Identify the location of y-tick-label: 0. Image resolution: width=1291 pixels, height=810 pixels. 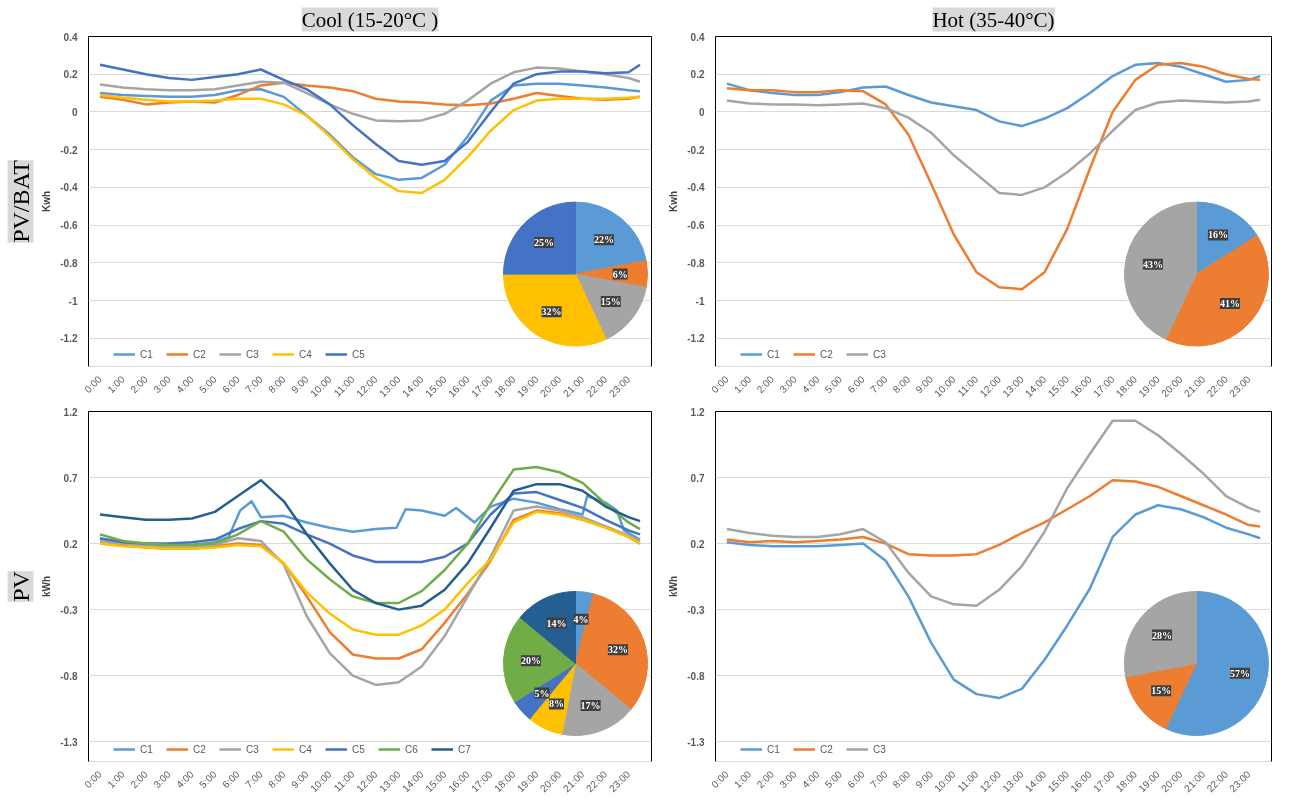
(74, 112).